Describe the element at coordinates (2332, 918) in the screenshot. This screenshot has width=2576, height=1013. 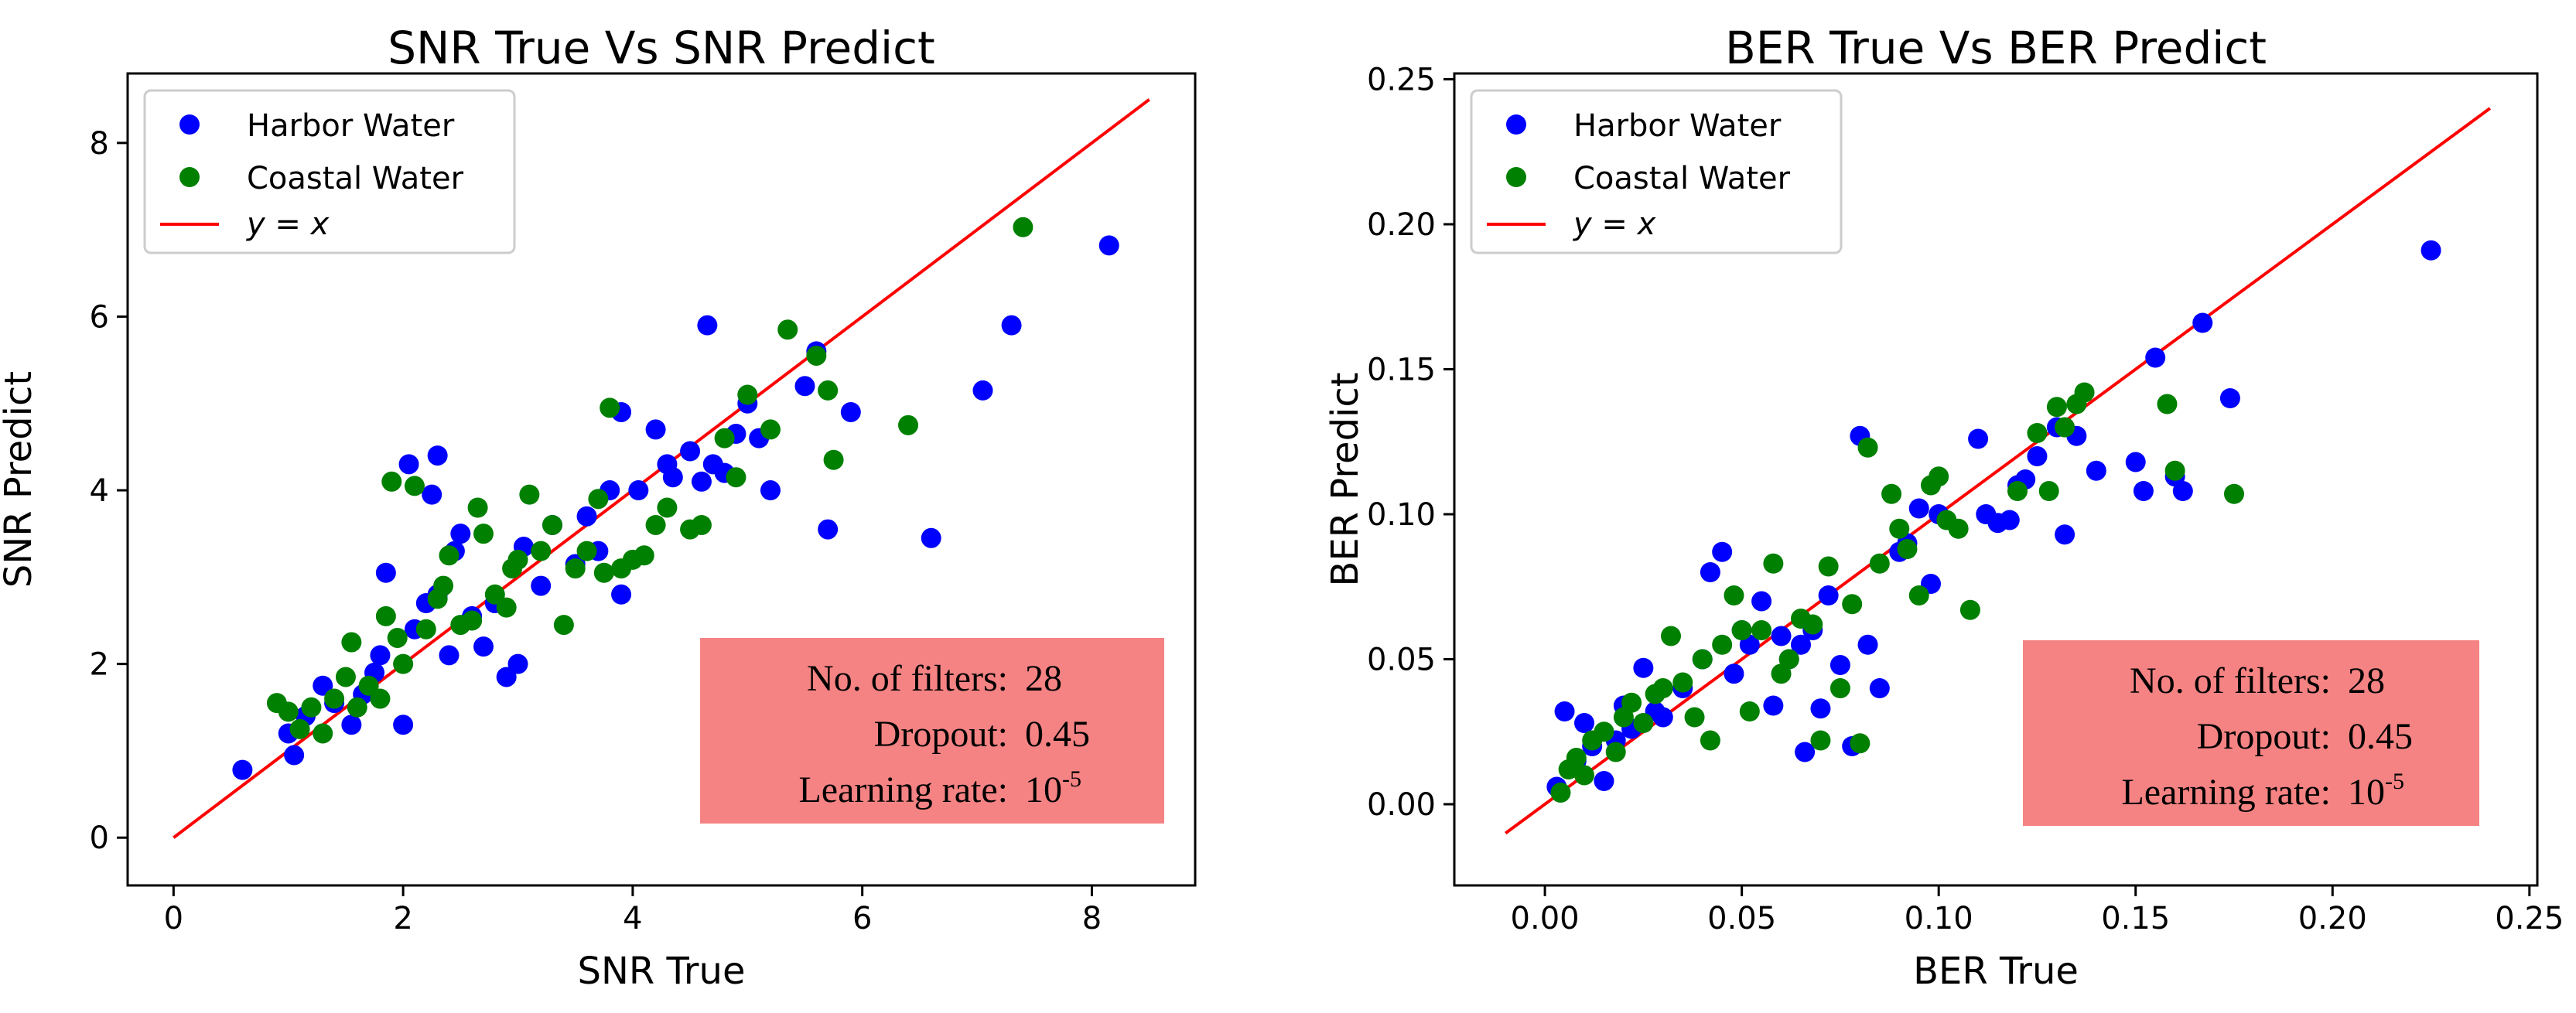
I see `ber-x-tick-label: 0.20` at that location.